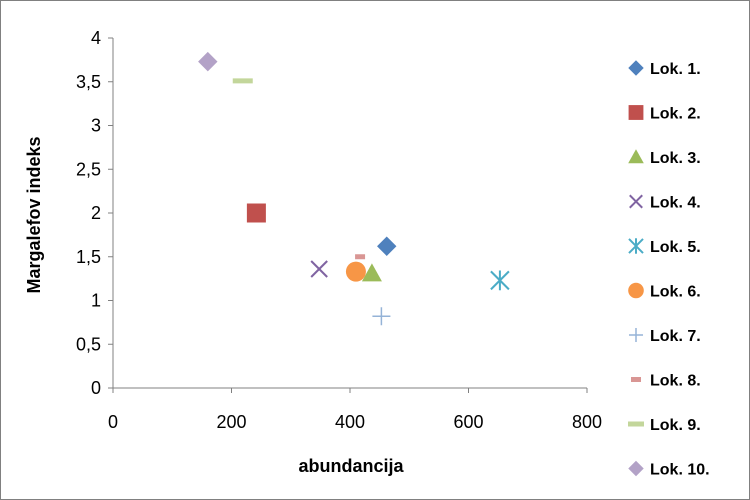 Image resolution: width=750 pixels, height=500 pixels. I want to click on x-tick-label: 600, so click(468, 422).